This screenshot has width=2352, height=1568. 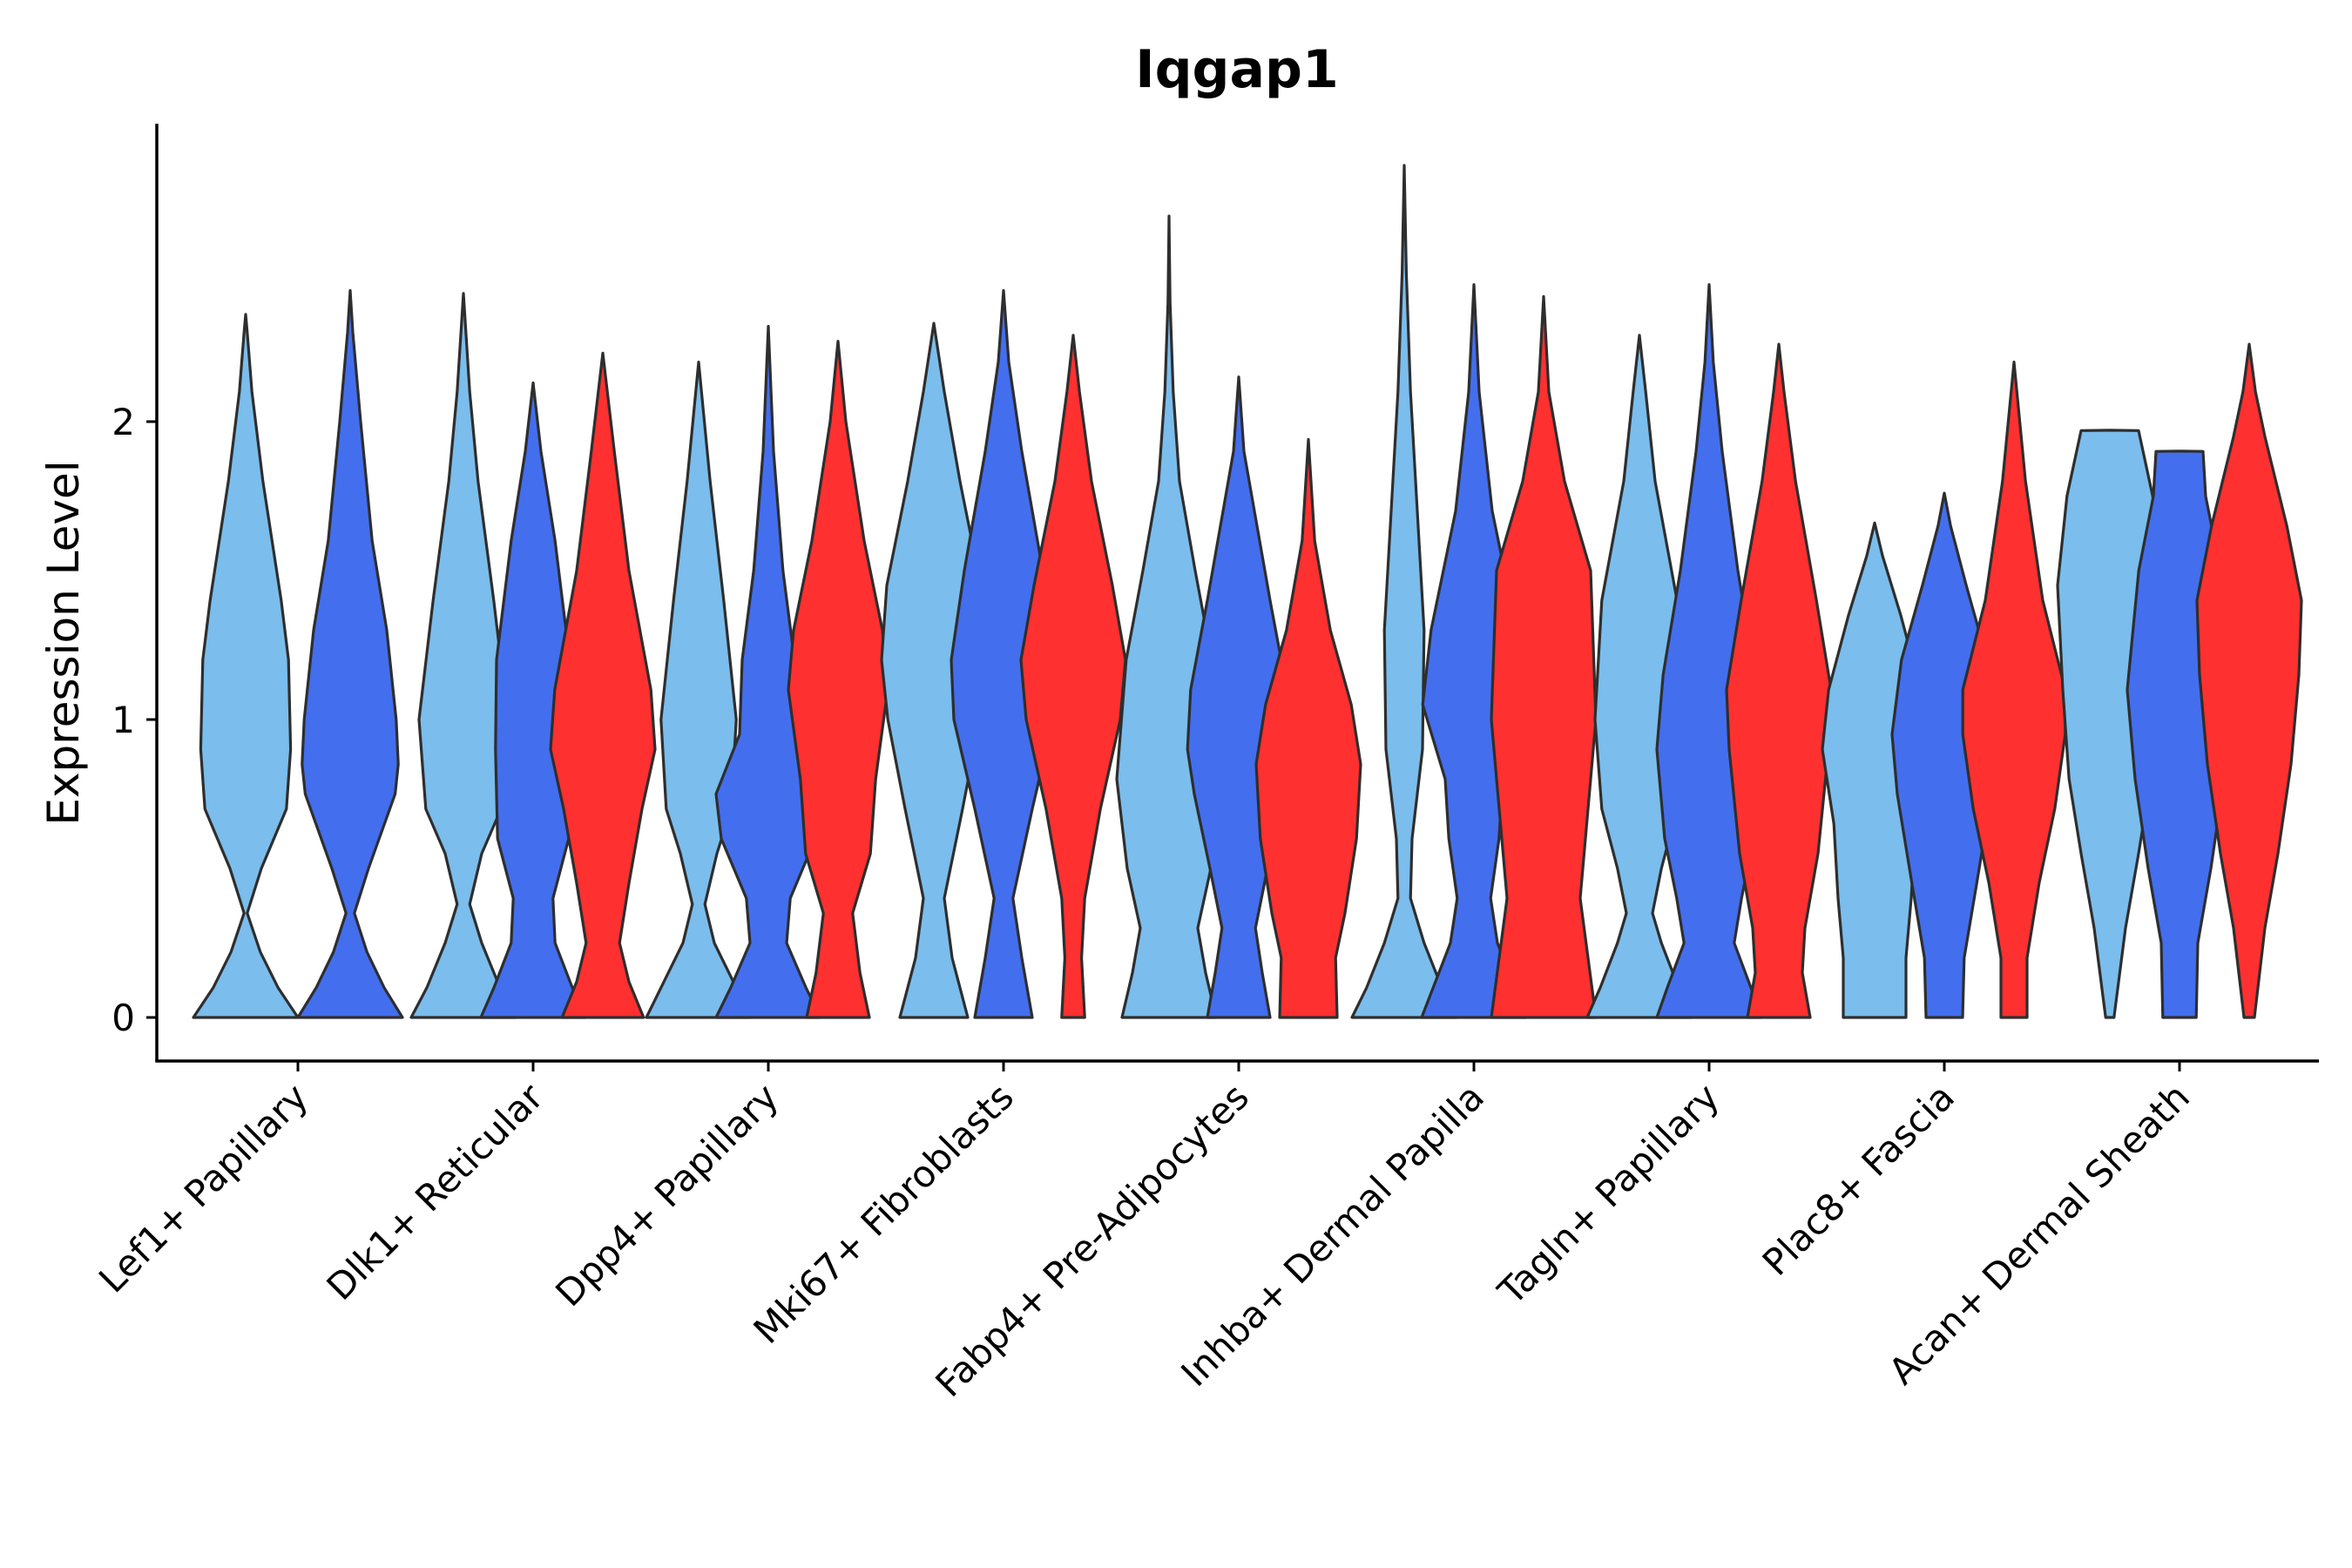 I want to click on violin-3-group2, so click(x=768, y=672).